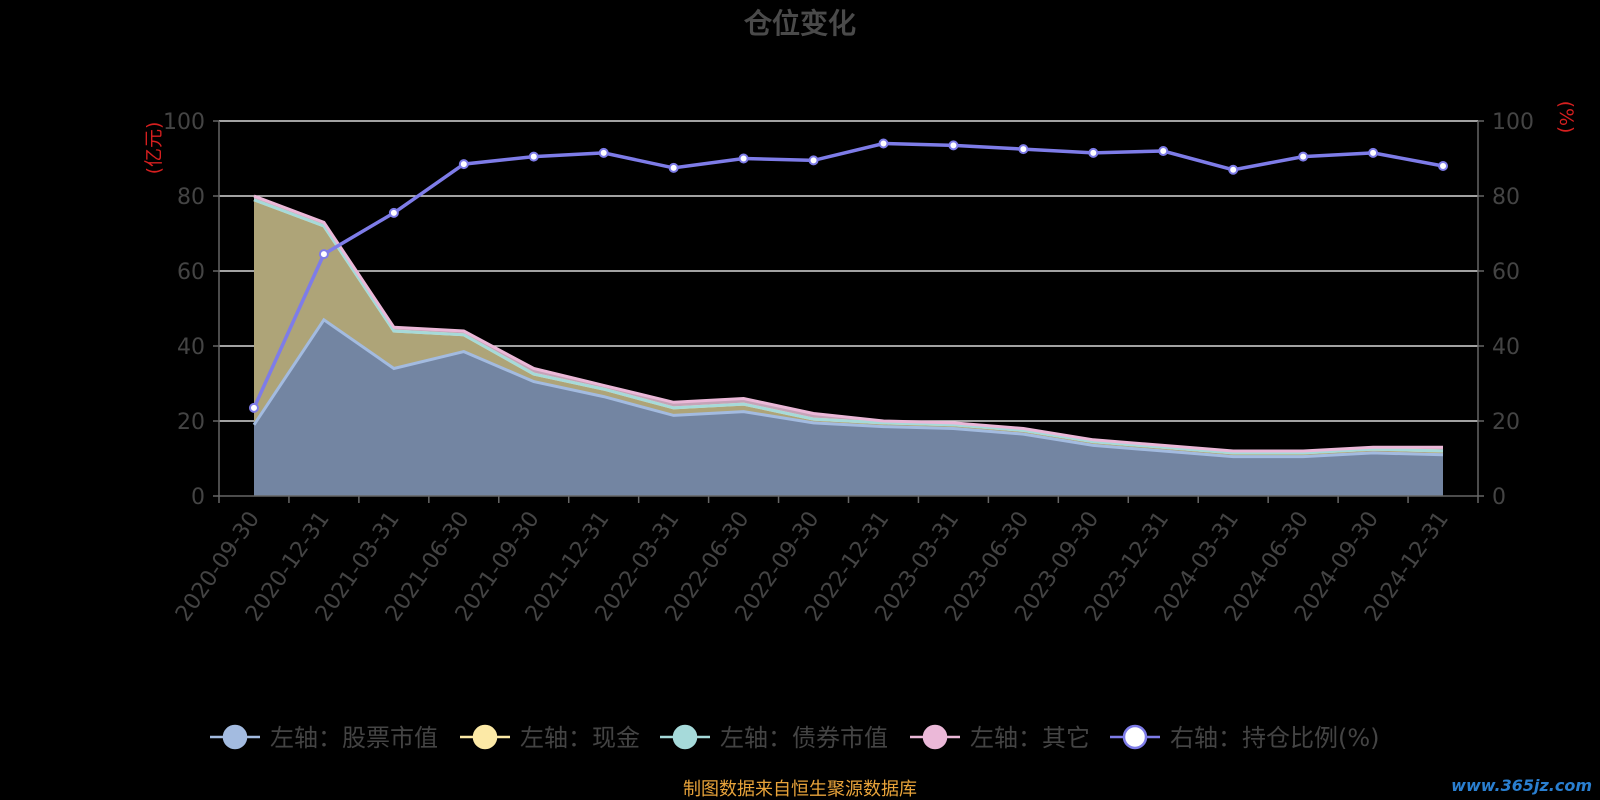  What do you see at coordinates (1506, 422) in the screenshot?
I see `y-right-tick-label: 20` at bounding box center [1506, 422].